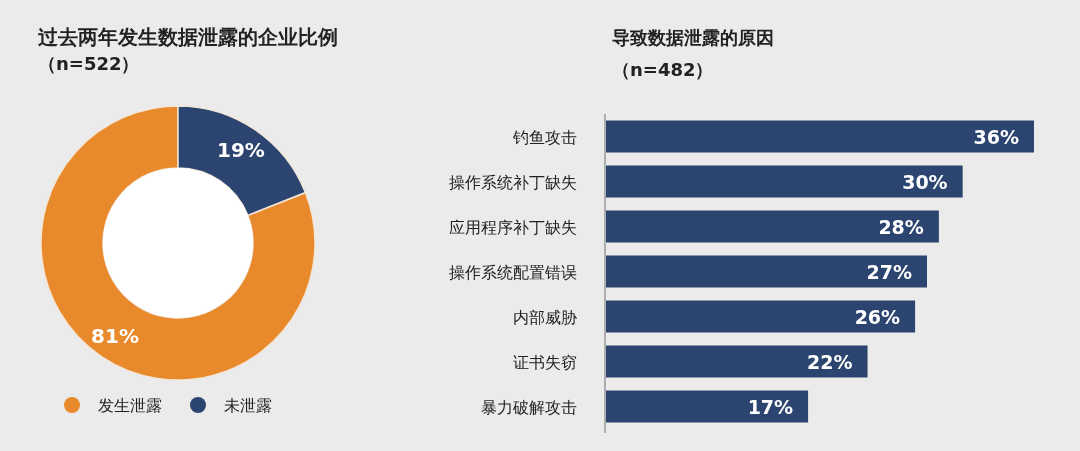 This screenshot has width=1080, height=451. What do you see at coordinates (187, 37) in the screenshot?
I see `chart-title: 过去两年发生数据泄露的企业比例` at bounding box center [187, 37].